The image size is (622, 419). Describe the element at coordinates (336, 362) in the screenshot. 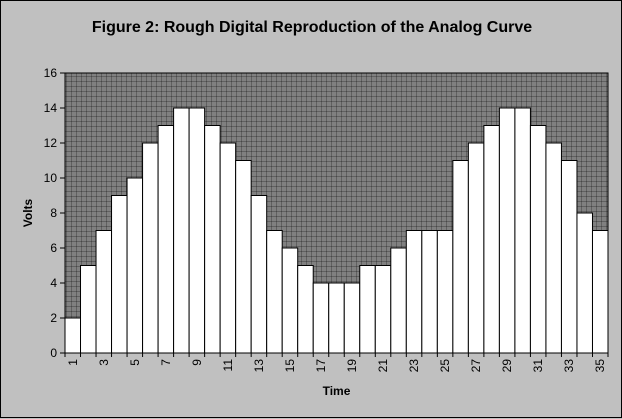

I see `x-axis: 1 3 5 7 9 11 13 15 17 19 21 23 25 27 29 31 33 35` at that location.